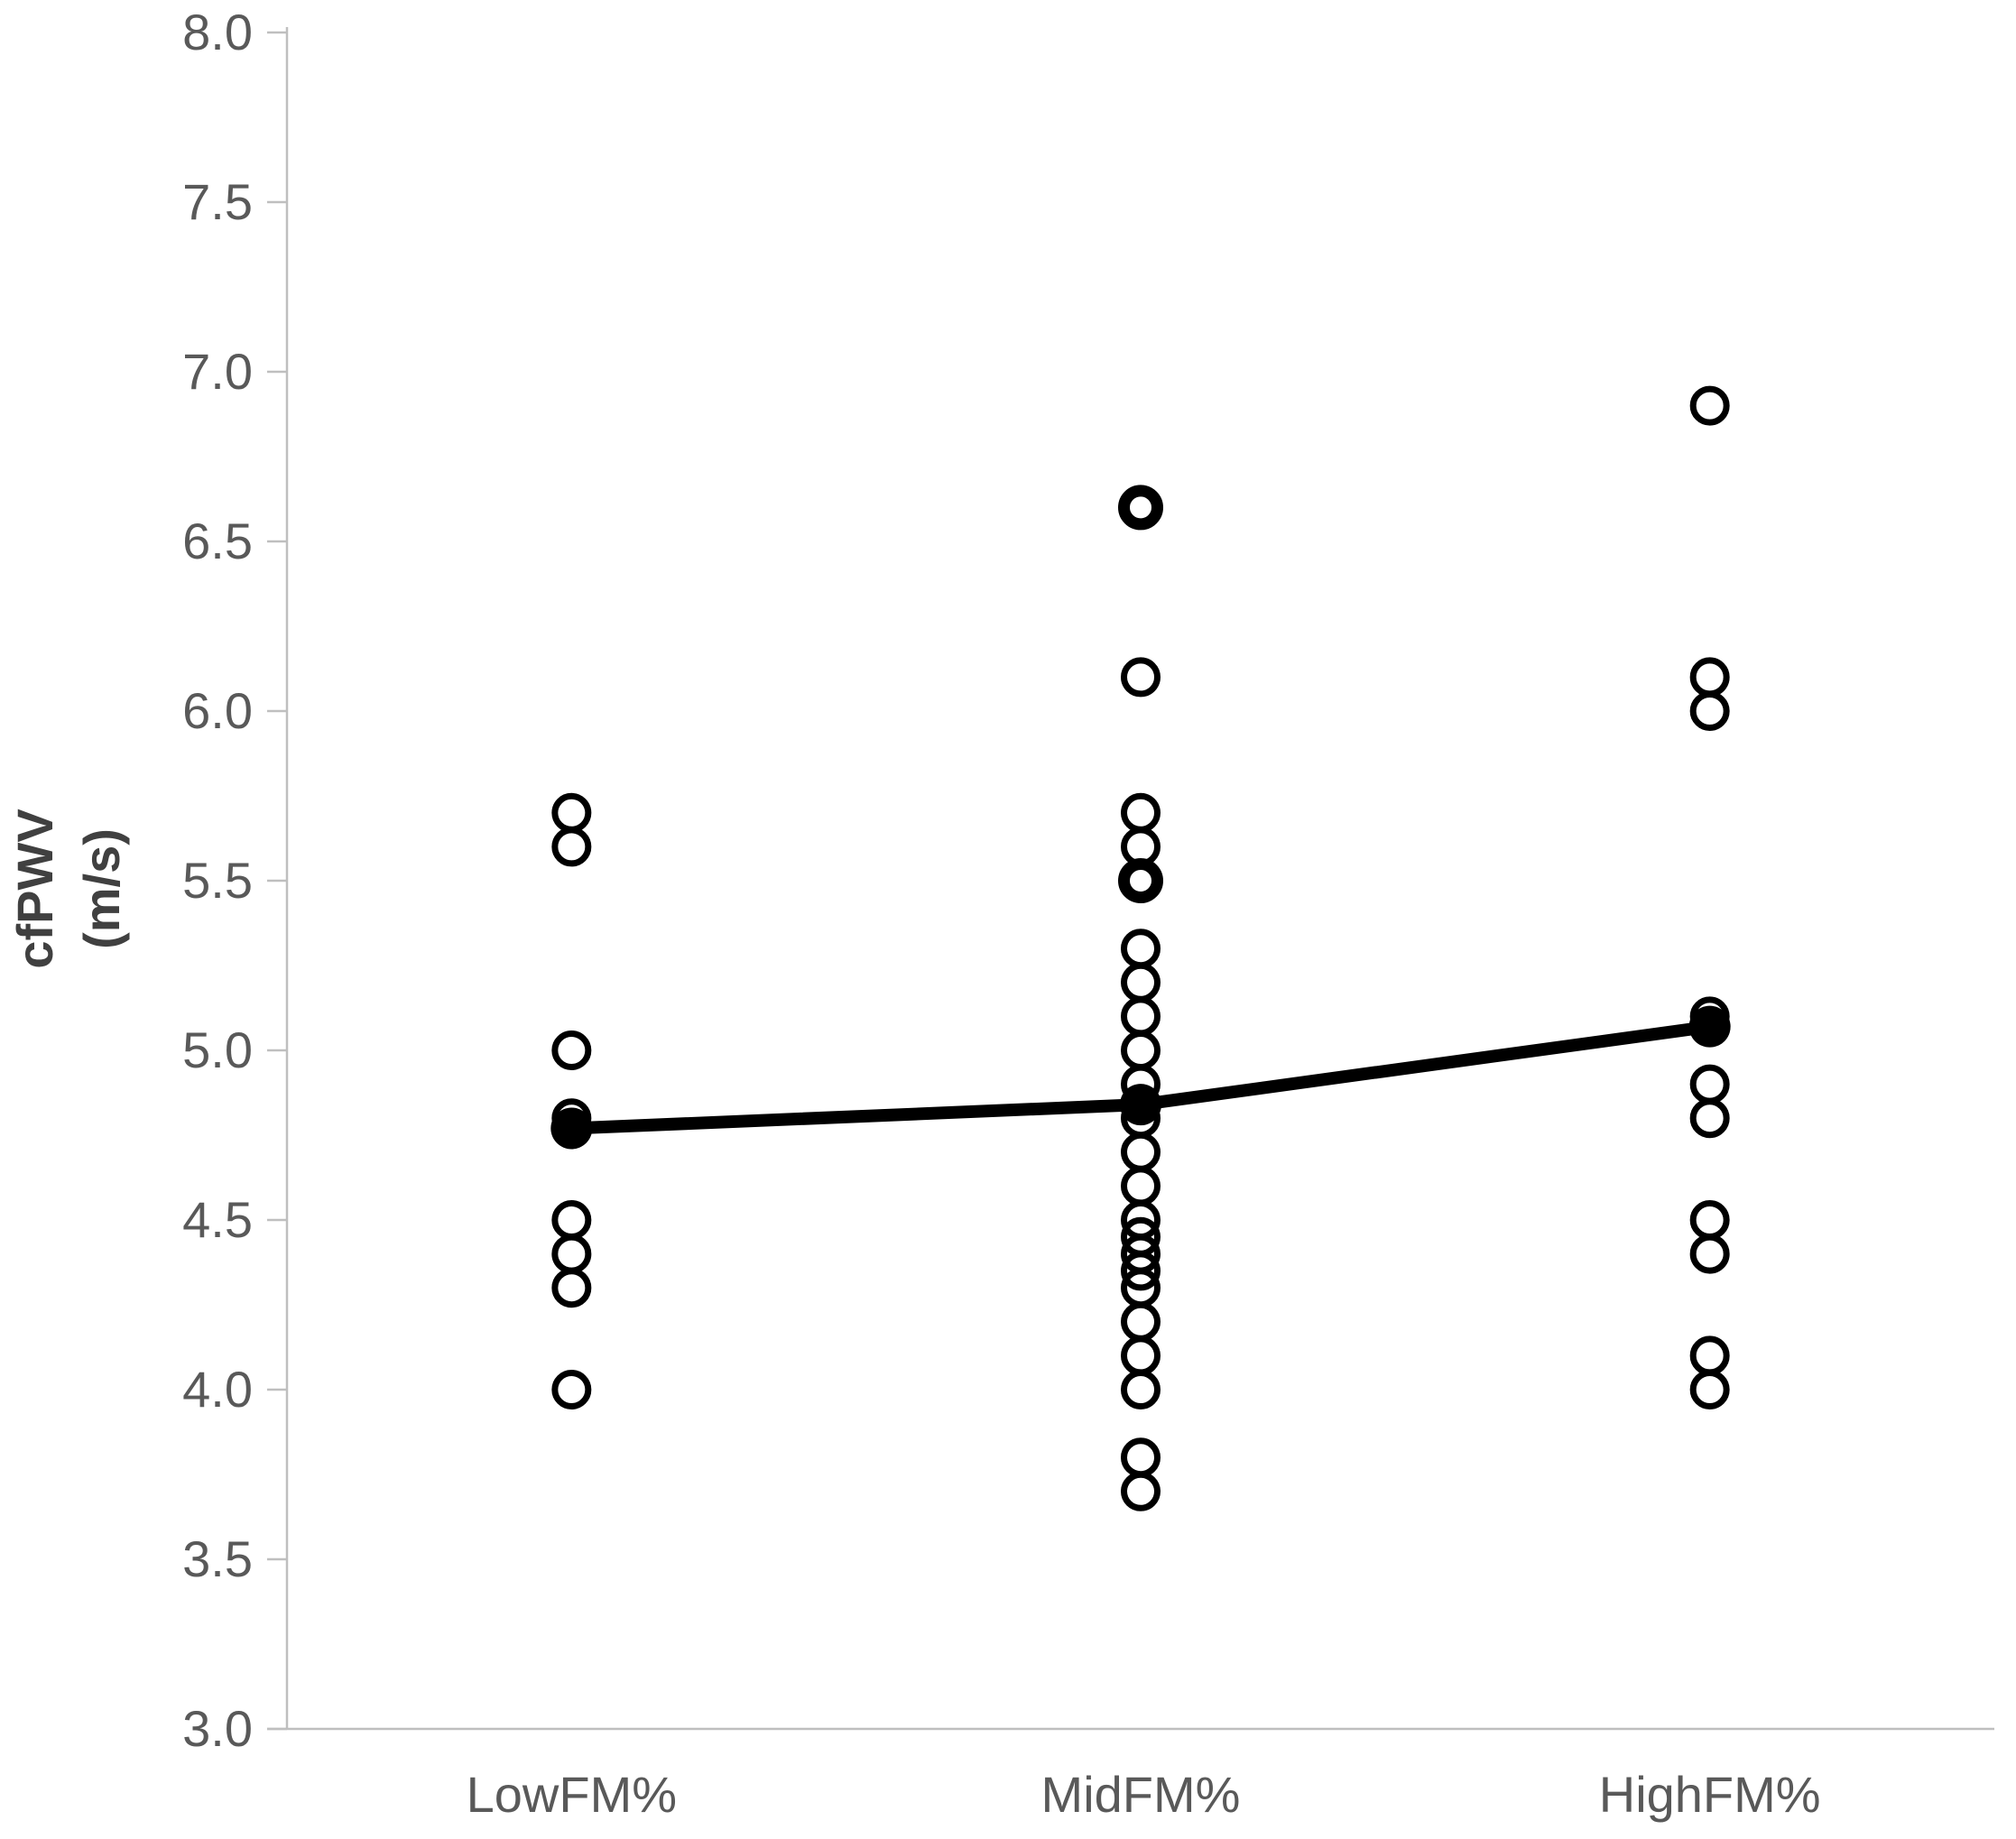  Describe the element at coordinates (217, 880) in the screenshot. I see `y-tick-label: 5.5` at that location.